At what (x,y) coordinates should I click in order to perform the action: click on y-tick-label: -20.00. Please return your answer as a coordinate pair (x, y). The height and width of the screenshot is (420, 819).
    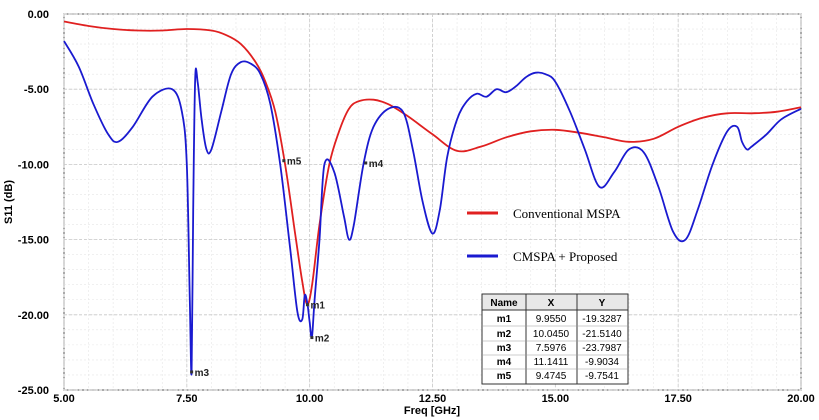
    Looking at the image, I should click on (33, 316).